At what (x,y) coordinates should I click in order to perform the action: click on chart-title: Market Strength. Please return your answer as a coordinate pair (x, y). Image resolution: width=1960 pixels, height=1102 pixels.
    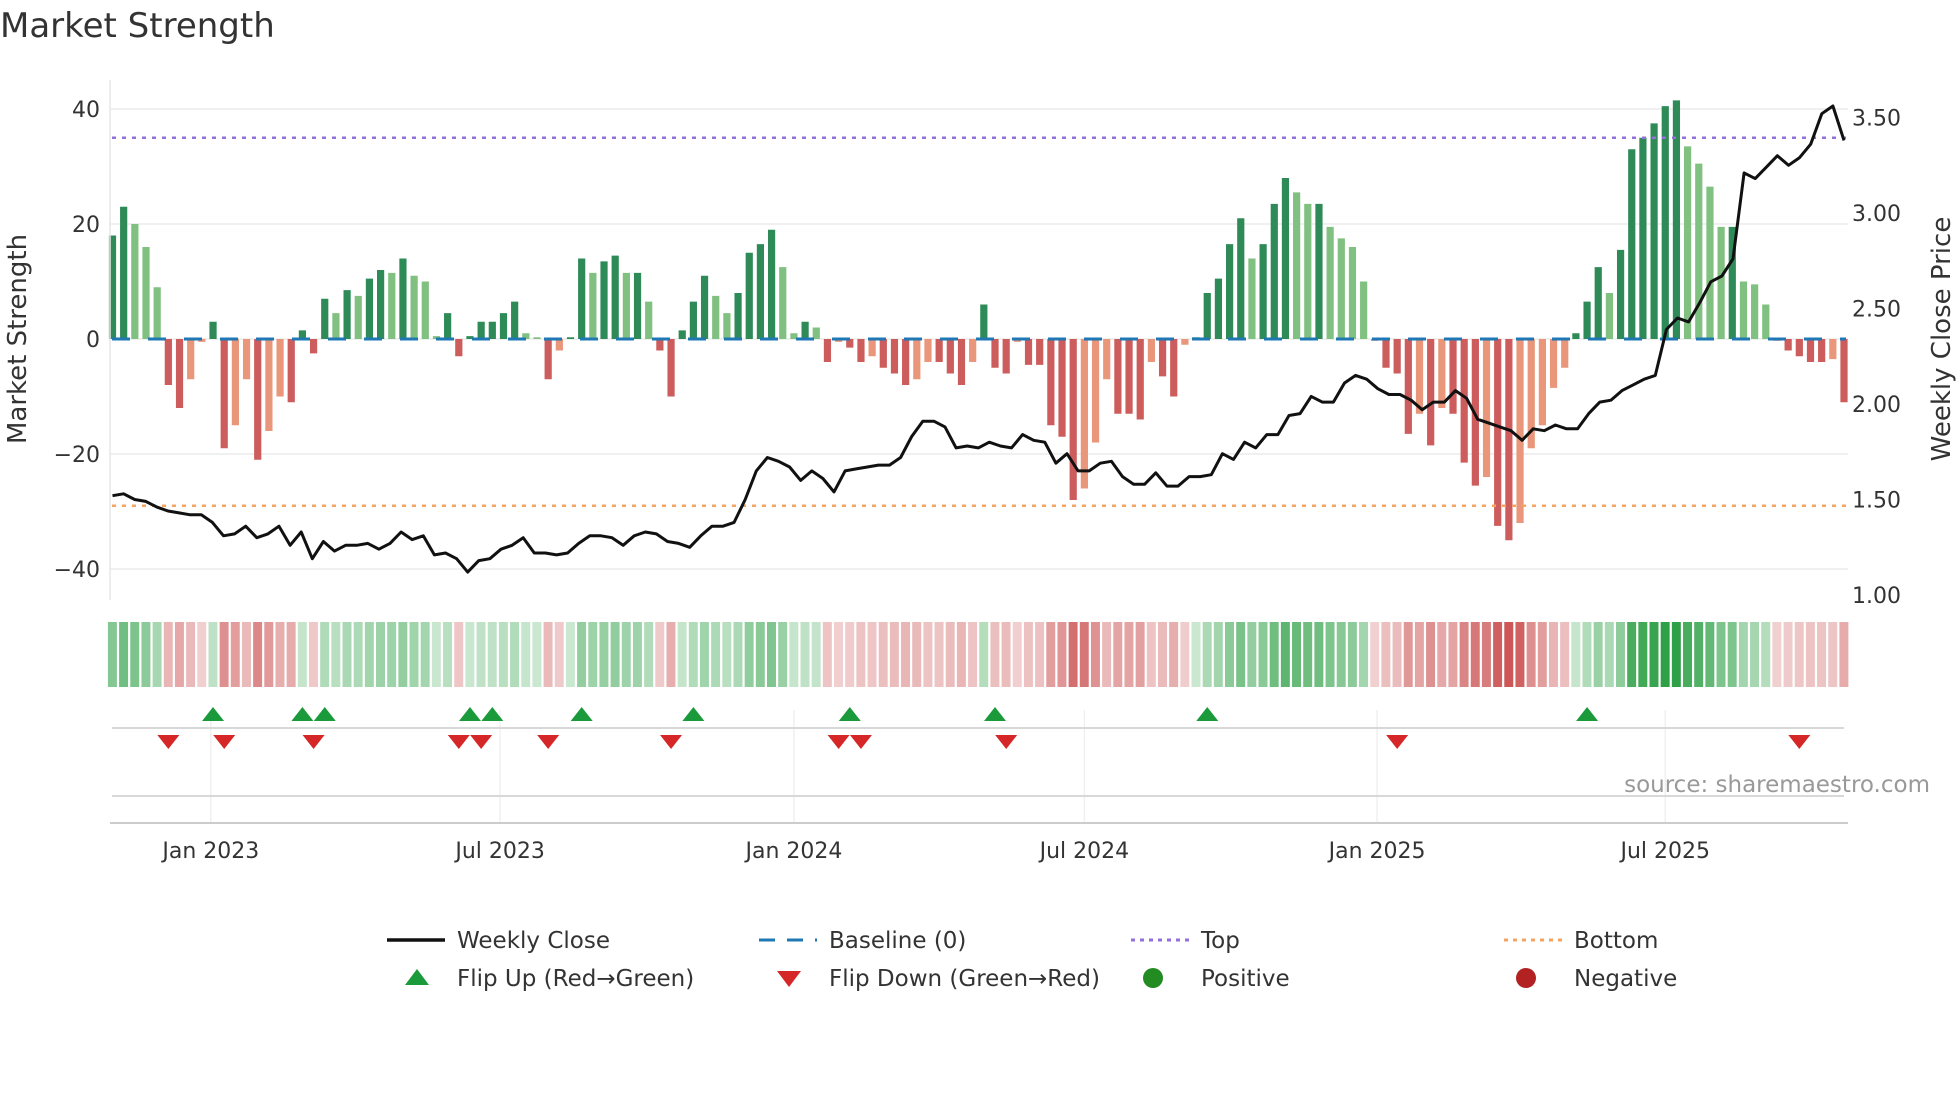
    Looking at the image, I should click on (137, 26).